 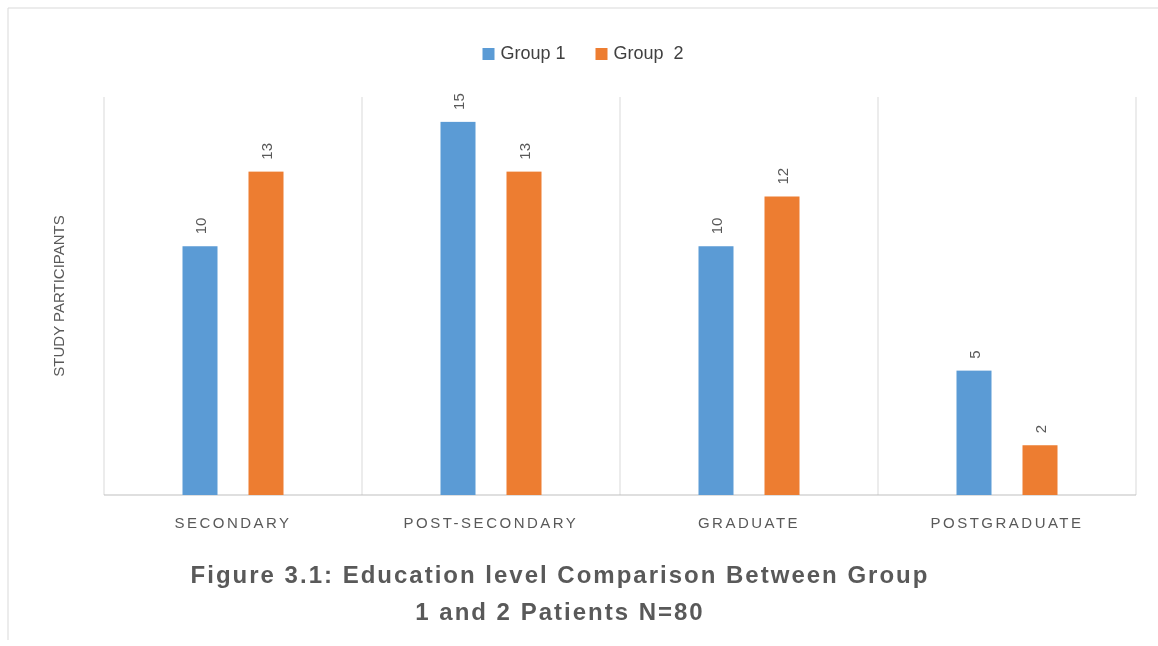 What do you see at coordinates (782, 176) in the screenshot?
I see `data-label: 12` at bounding box center [782, 176].